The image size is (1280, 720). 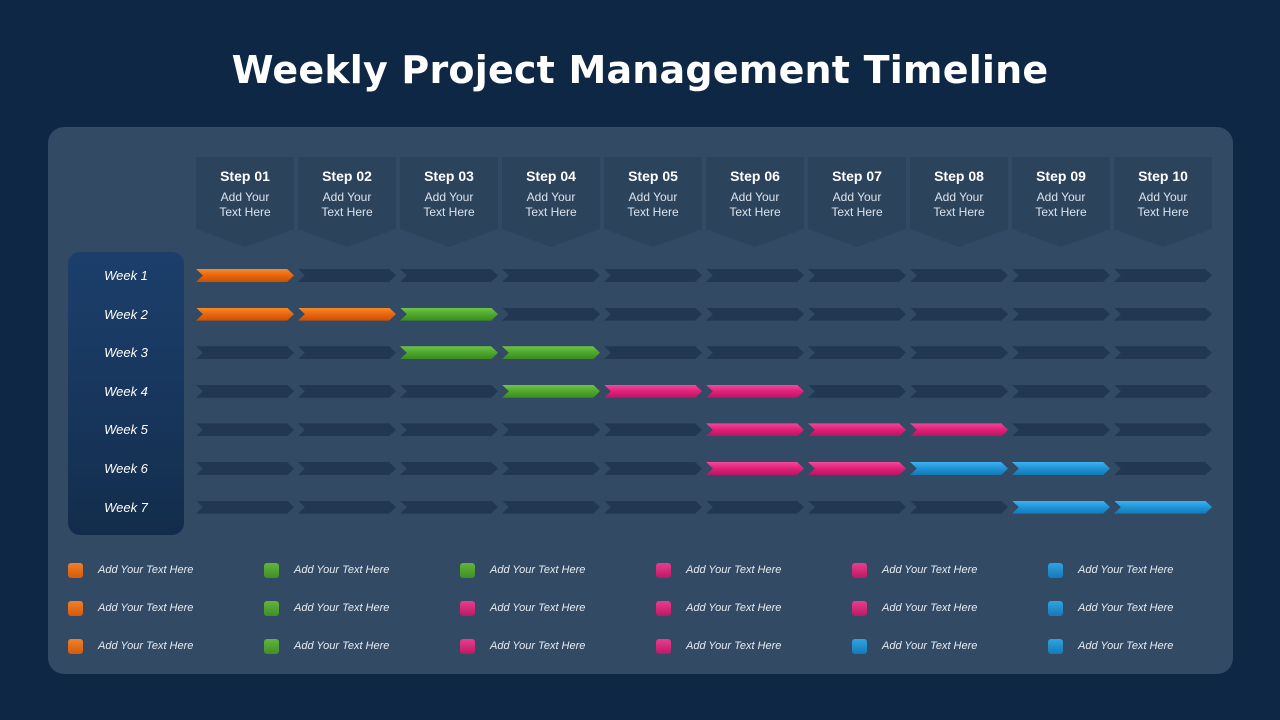 What do you see at coordinates (126, 314) in the screenshot?
I see `week-label: Week 2` at bounding box center [126, 314].